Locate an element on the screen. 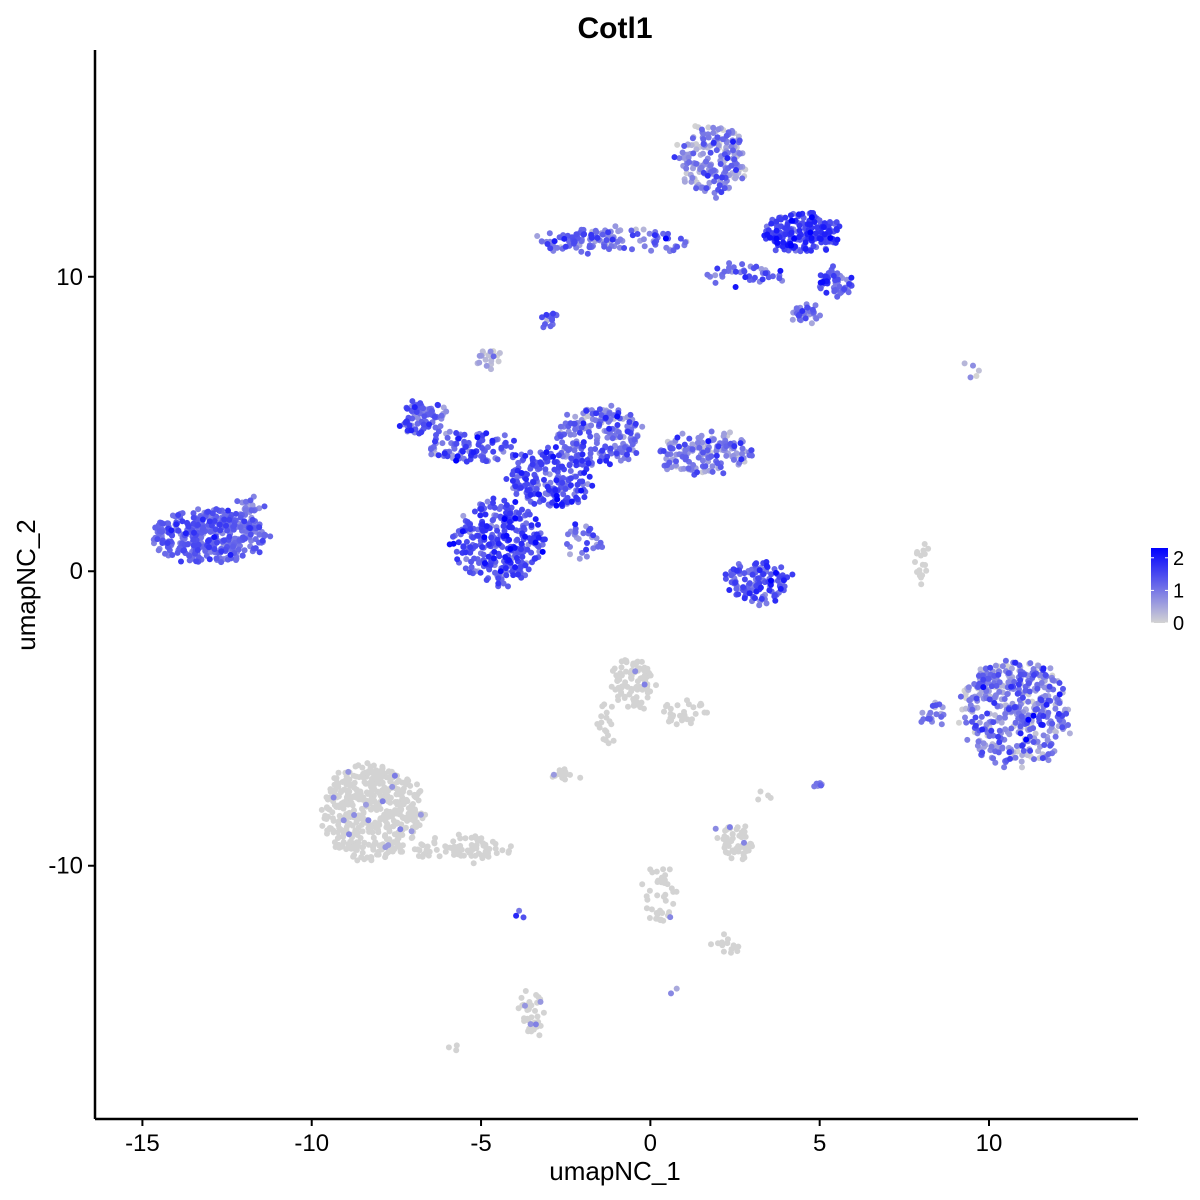  colorbar is located at coordinates (1159, 585).